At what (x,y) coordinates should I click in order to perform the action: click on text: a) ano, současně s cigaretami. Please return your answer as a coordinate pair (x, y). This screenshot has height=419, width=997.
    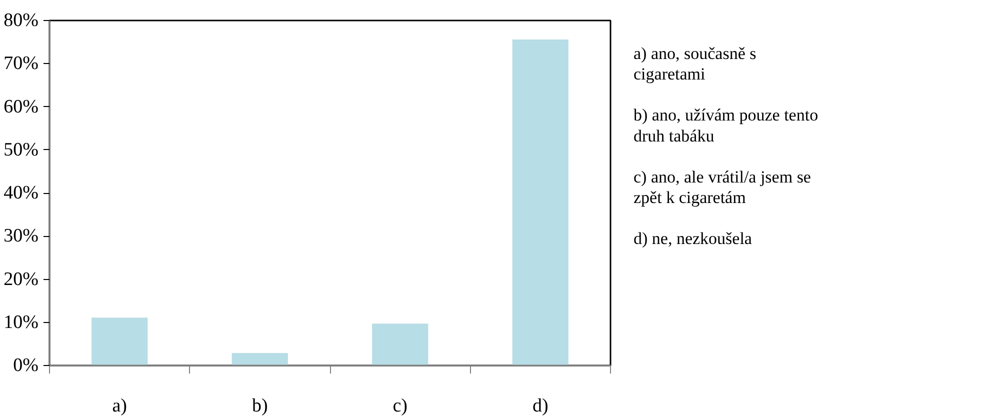
    Looking at the image, I should click on (695, 64).